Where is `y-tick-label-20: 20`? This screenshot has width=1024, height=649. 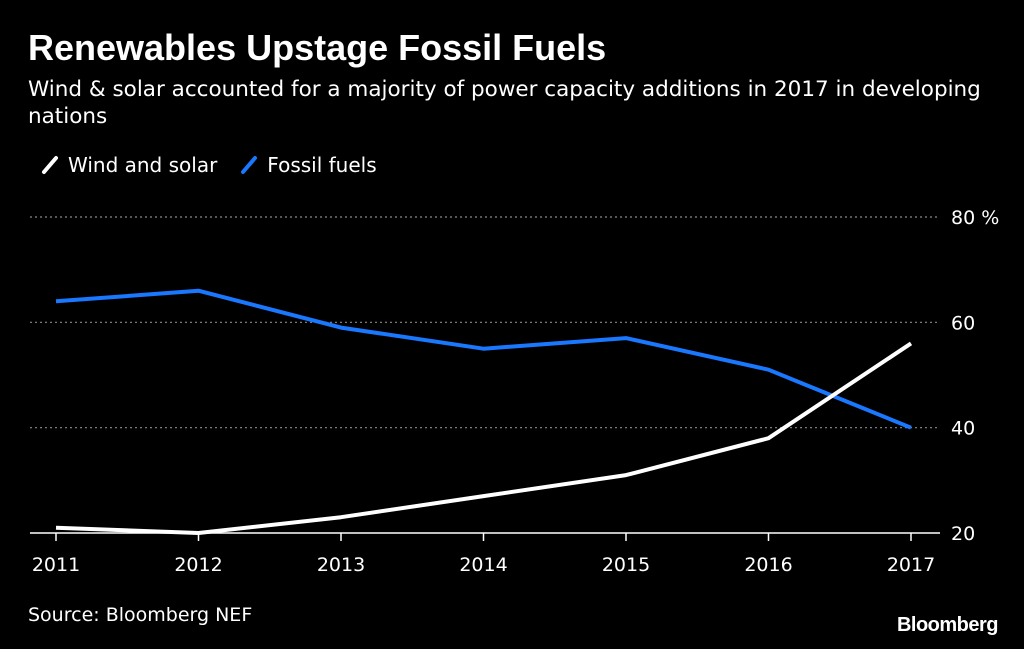 y-tick-label-20: 20 is located at coordinates (963, 534).